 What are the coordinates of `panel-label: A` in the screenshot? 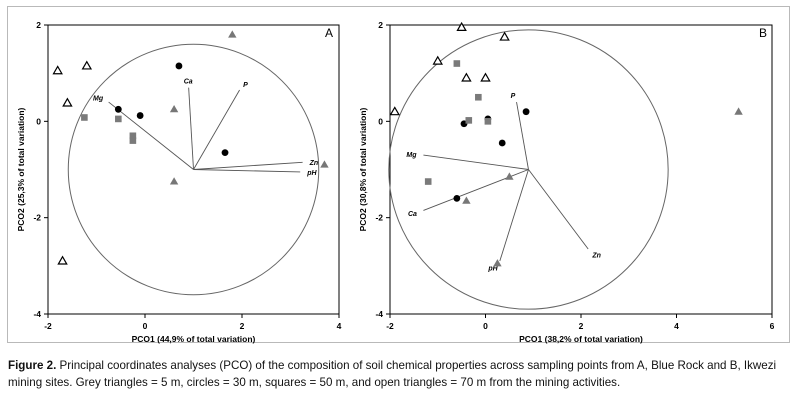 It's located at (329, 33).